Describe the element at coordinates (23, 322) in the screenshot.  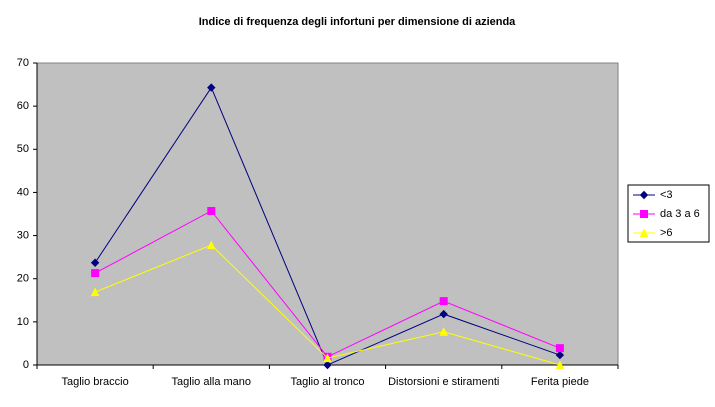
I see `y-tick-label: 10` at that location.